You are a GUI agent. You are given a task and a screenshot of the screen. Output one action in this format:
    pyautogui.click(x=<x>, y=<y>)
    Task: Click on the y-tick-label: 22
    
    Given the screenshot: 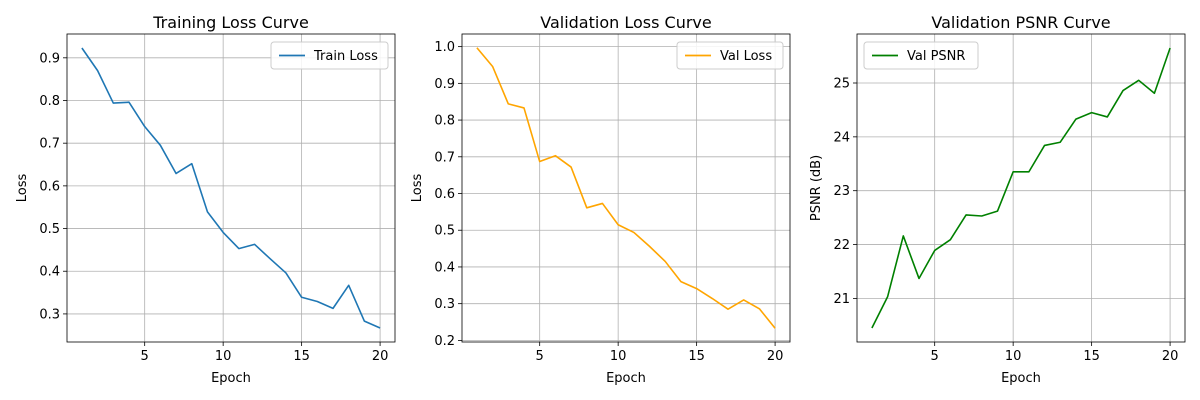 What is the action you would take?
    pyautogui.click(x=841, y=245)
    